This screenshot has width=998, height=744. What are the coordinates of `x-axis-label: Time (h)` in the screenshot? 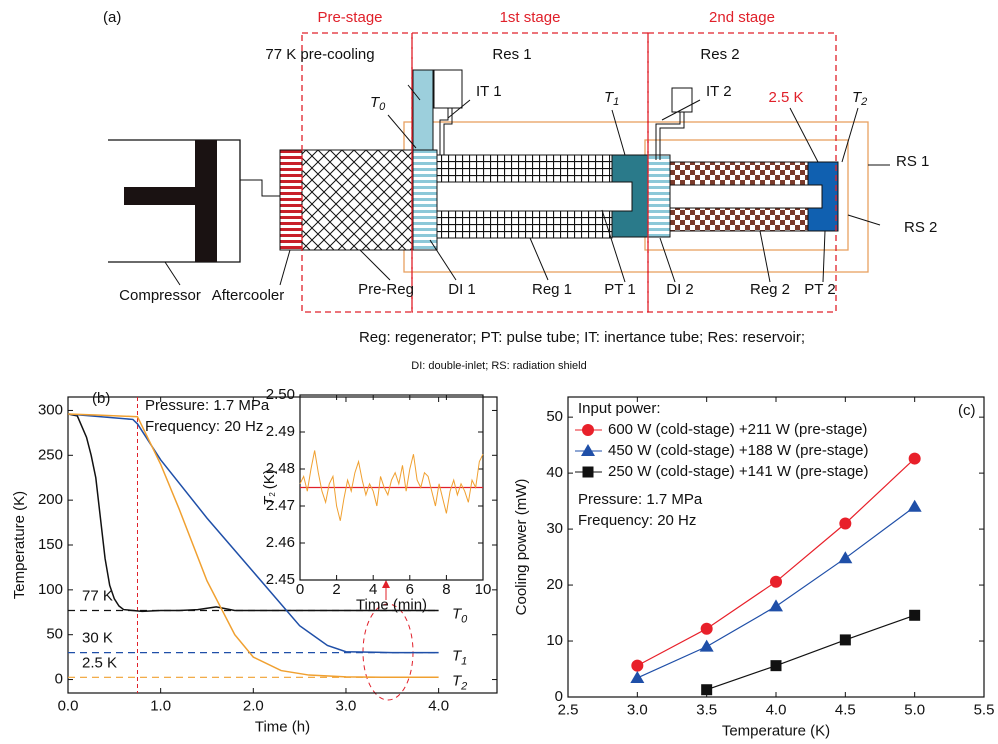 It's located at (282, 726).